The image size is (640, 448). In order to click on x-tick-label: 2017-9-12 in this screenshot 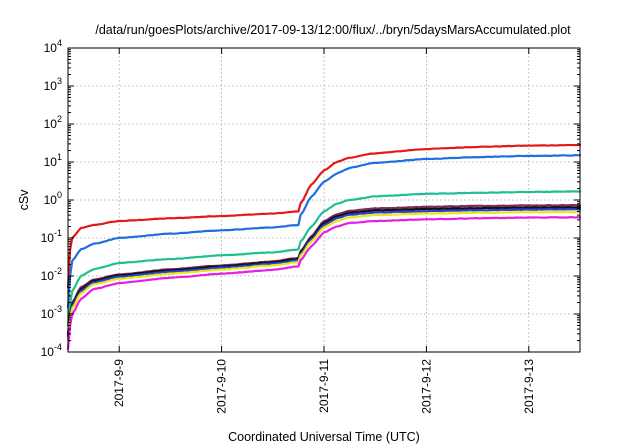, I will do `click(426, 386)`.